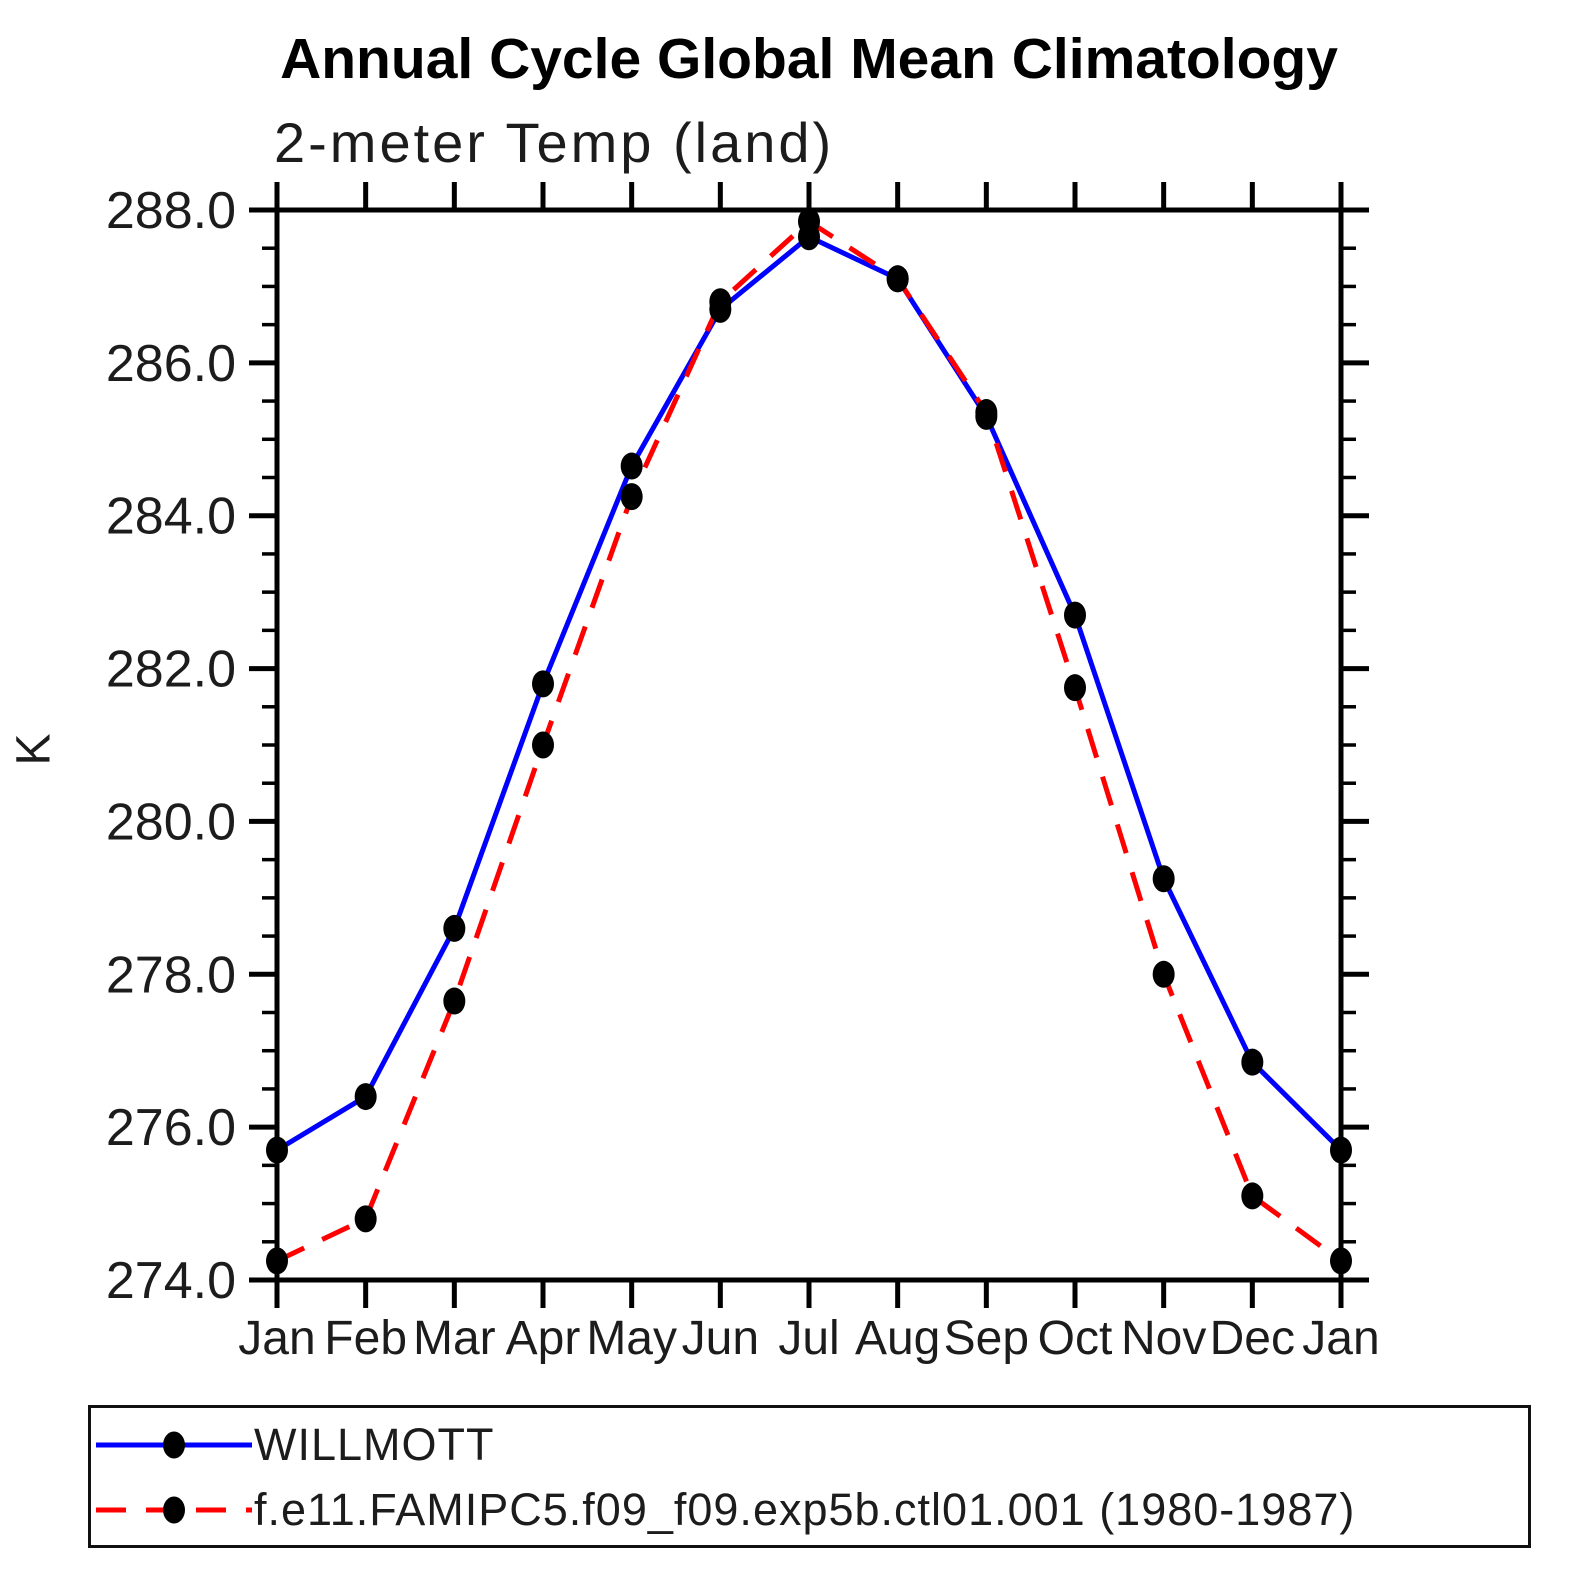 The height and width of the screenshot is (1585, 1585). I want to click on x-tick-label: May, so click(631, 1338).